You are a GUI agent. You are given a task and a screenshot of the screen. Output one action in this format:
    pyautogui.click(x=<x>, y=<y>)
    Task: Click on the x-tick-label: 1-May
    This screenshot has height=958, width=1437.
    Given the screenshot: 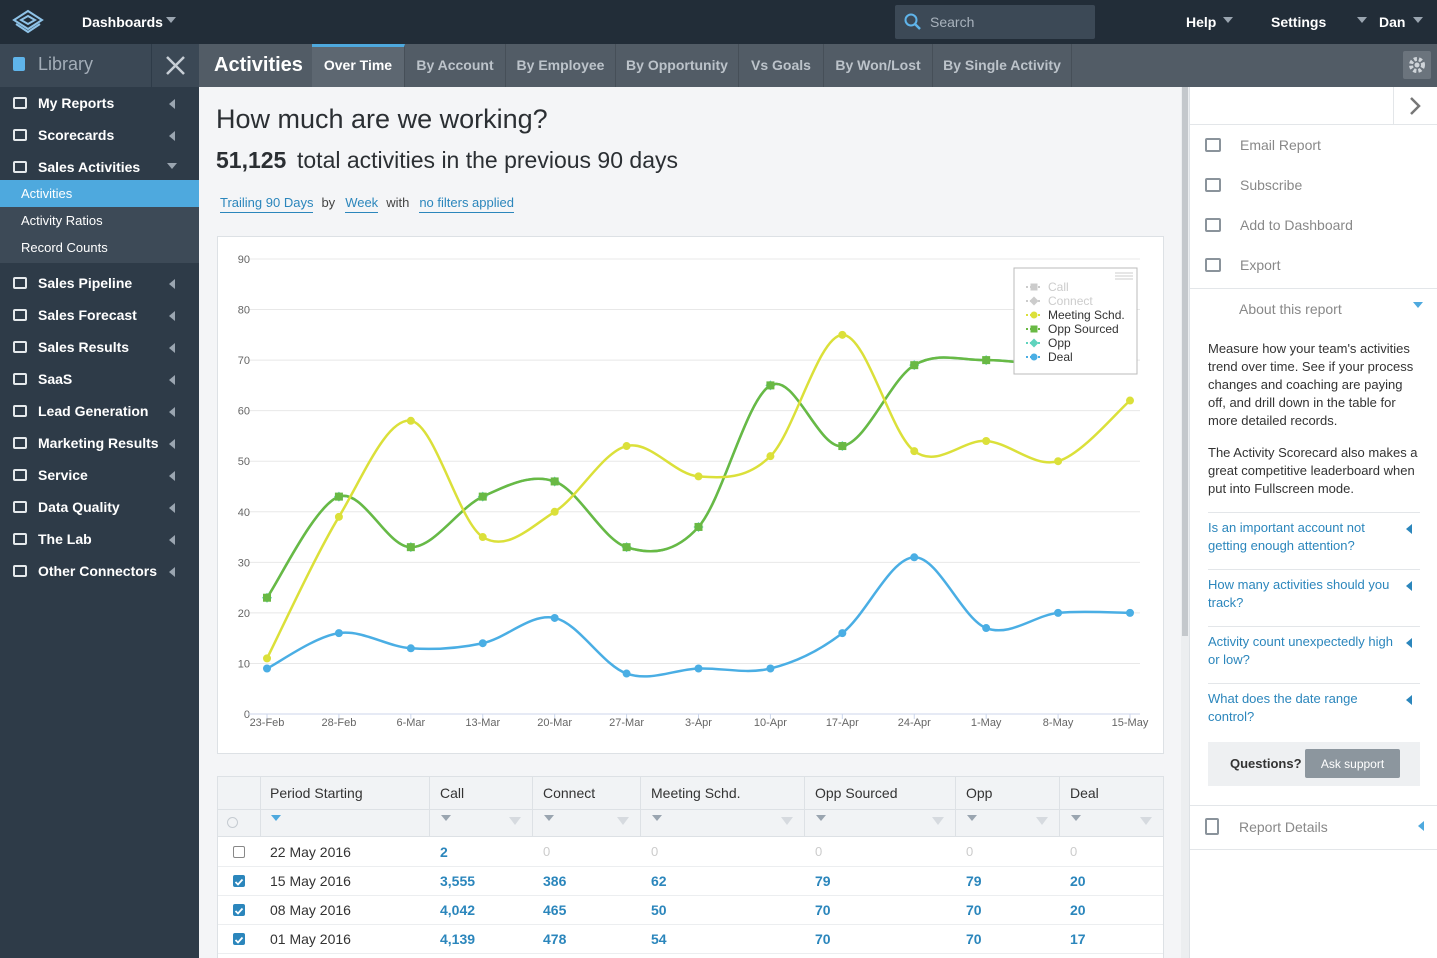 What is the action you would take?
    pyautogui.click(x=986, y=723)
    